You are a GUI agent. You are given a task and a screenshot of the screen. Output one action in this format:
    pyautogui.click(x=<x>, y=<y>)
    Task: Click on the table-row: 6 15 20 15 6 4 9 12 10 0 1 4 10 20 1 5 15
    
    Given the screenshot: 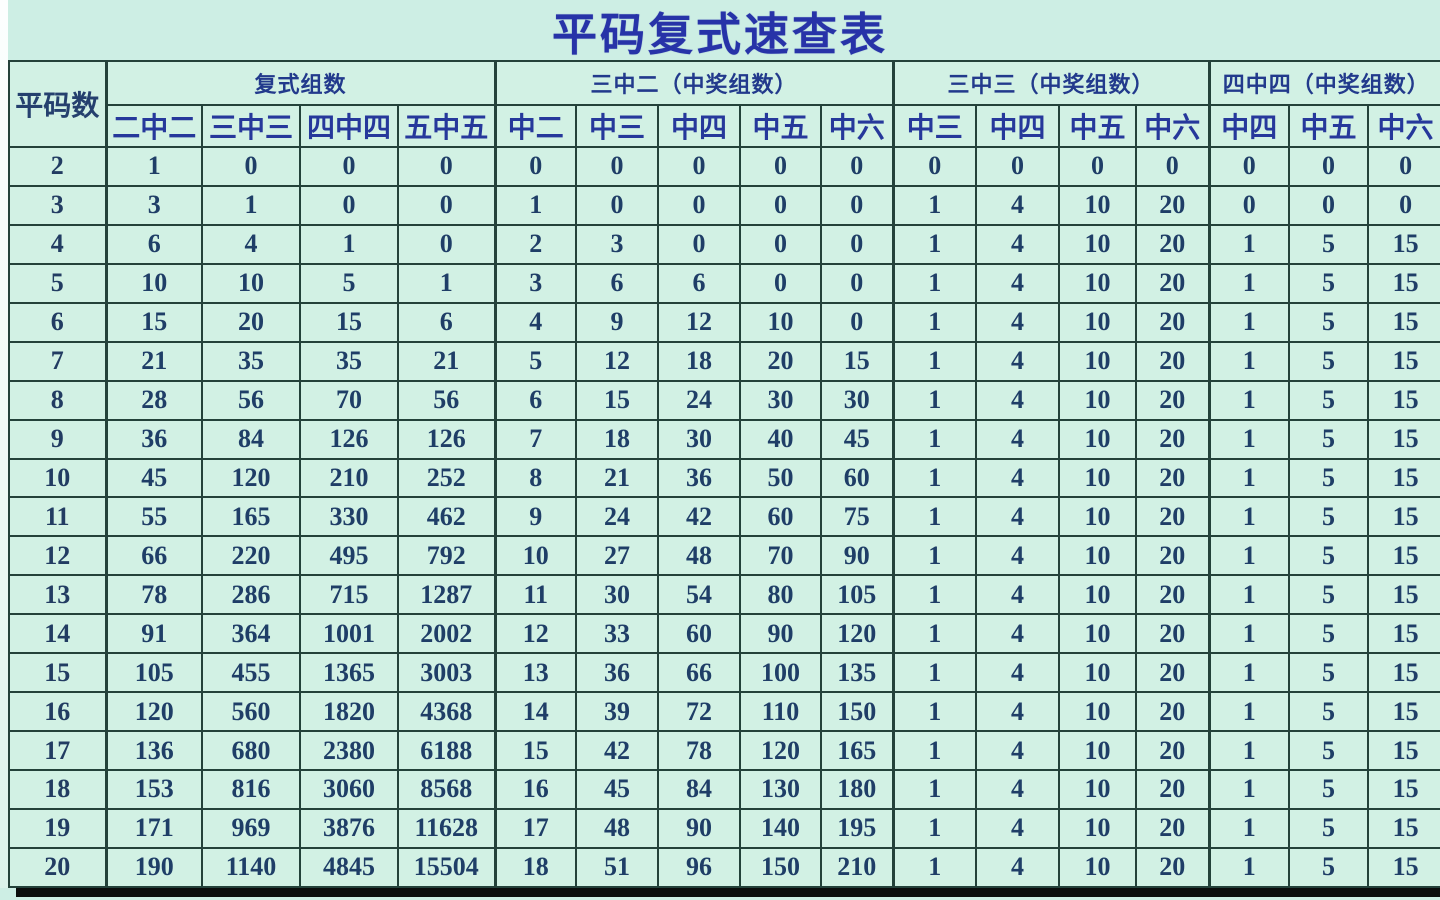 What is the action you would take?
    pyautogui.click(x=724, y=322)
    